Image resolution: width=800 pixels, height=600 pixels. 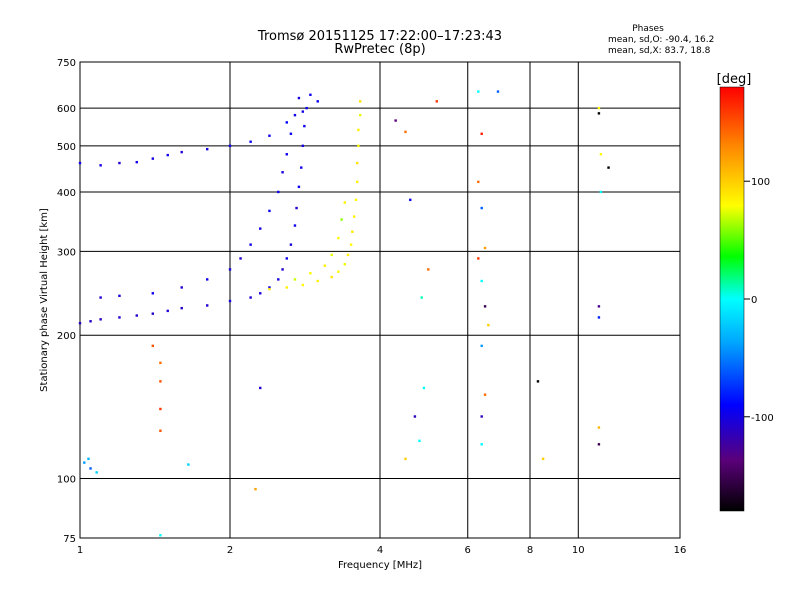 I want to click on colorbar-tick-label: 100, so click(x=760, y=182).